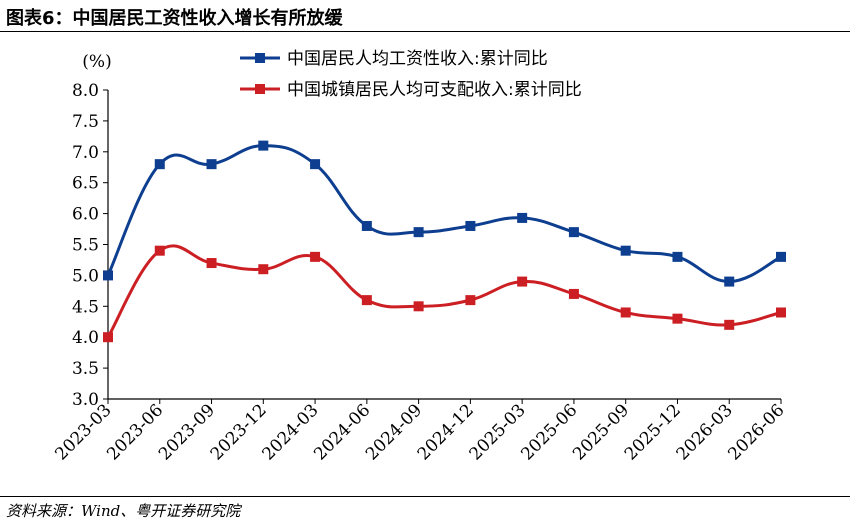 The width and height of the screenshot is (850, 528). What do you see at coordinates (85, 369) in the screenshot?
I see `y-tick-label: 3.5` at bounding box center [85, 369].